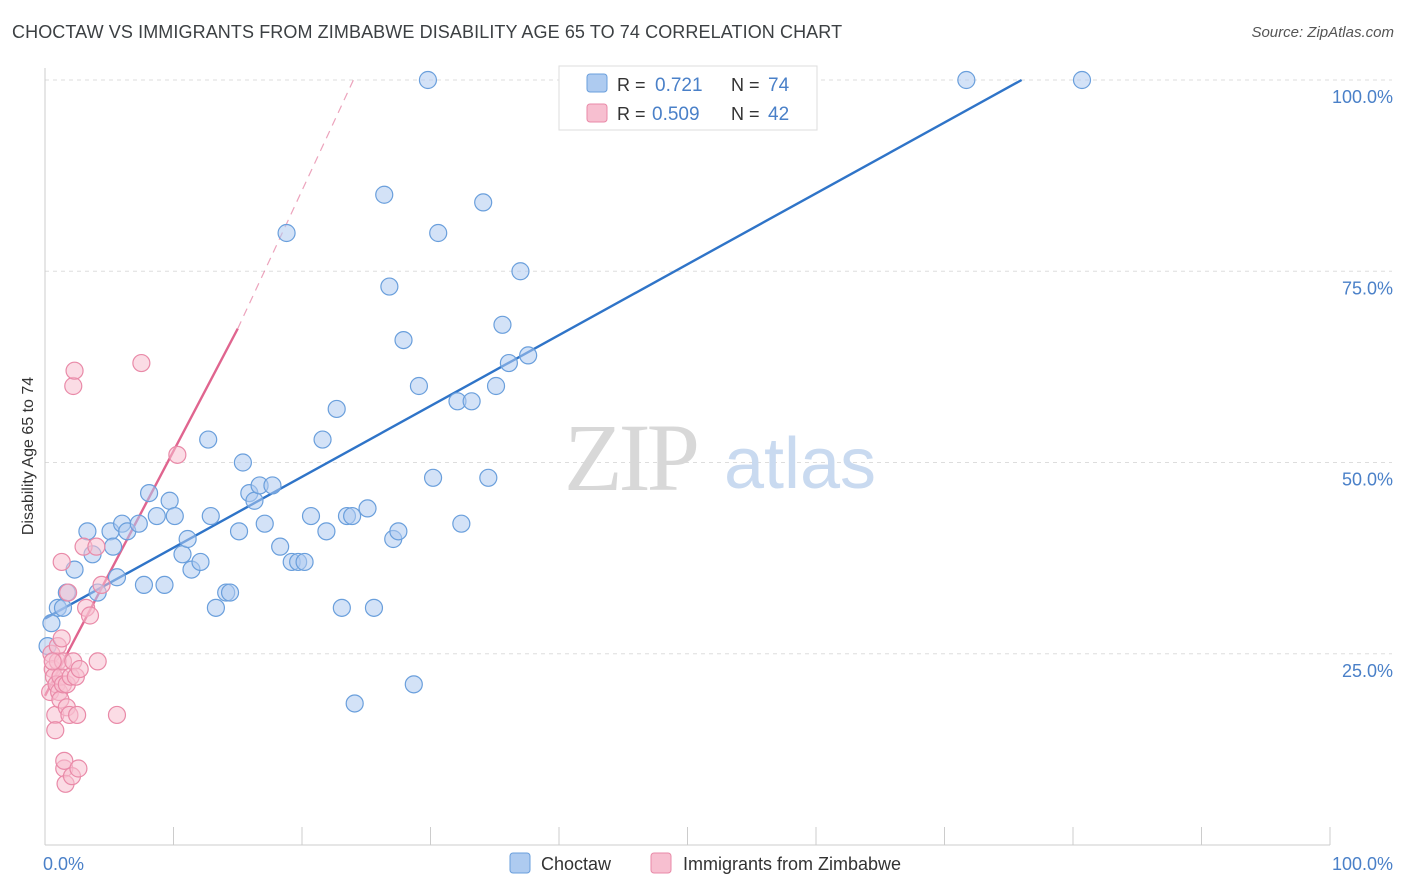  Describe the element at coordinates (520, 863) in the screenshot. I see `legend-swatch-choctaw` at that location.